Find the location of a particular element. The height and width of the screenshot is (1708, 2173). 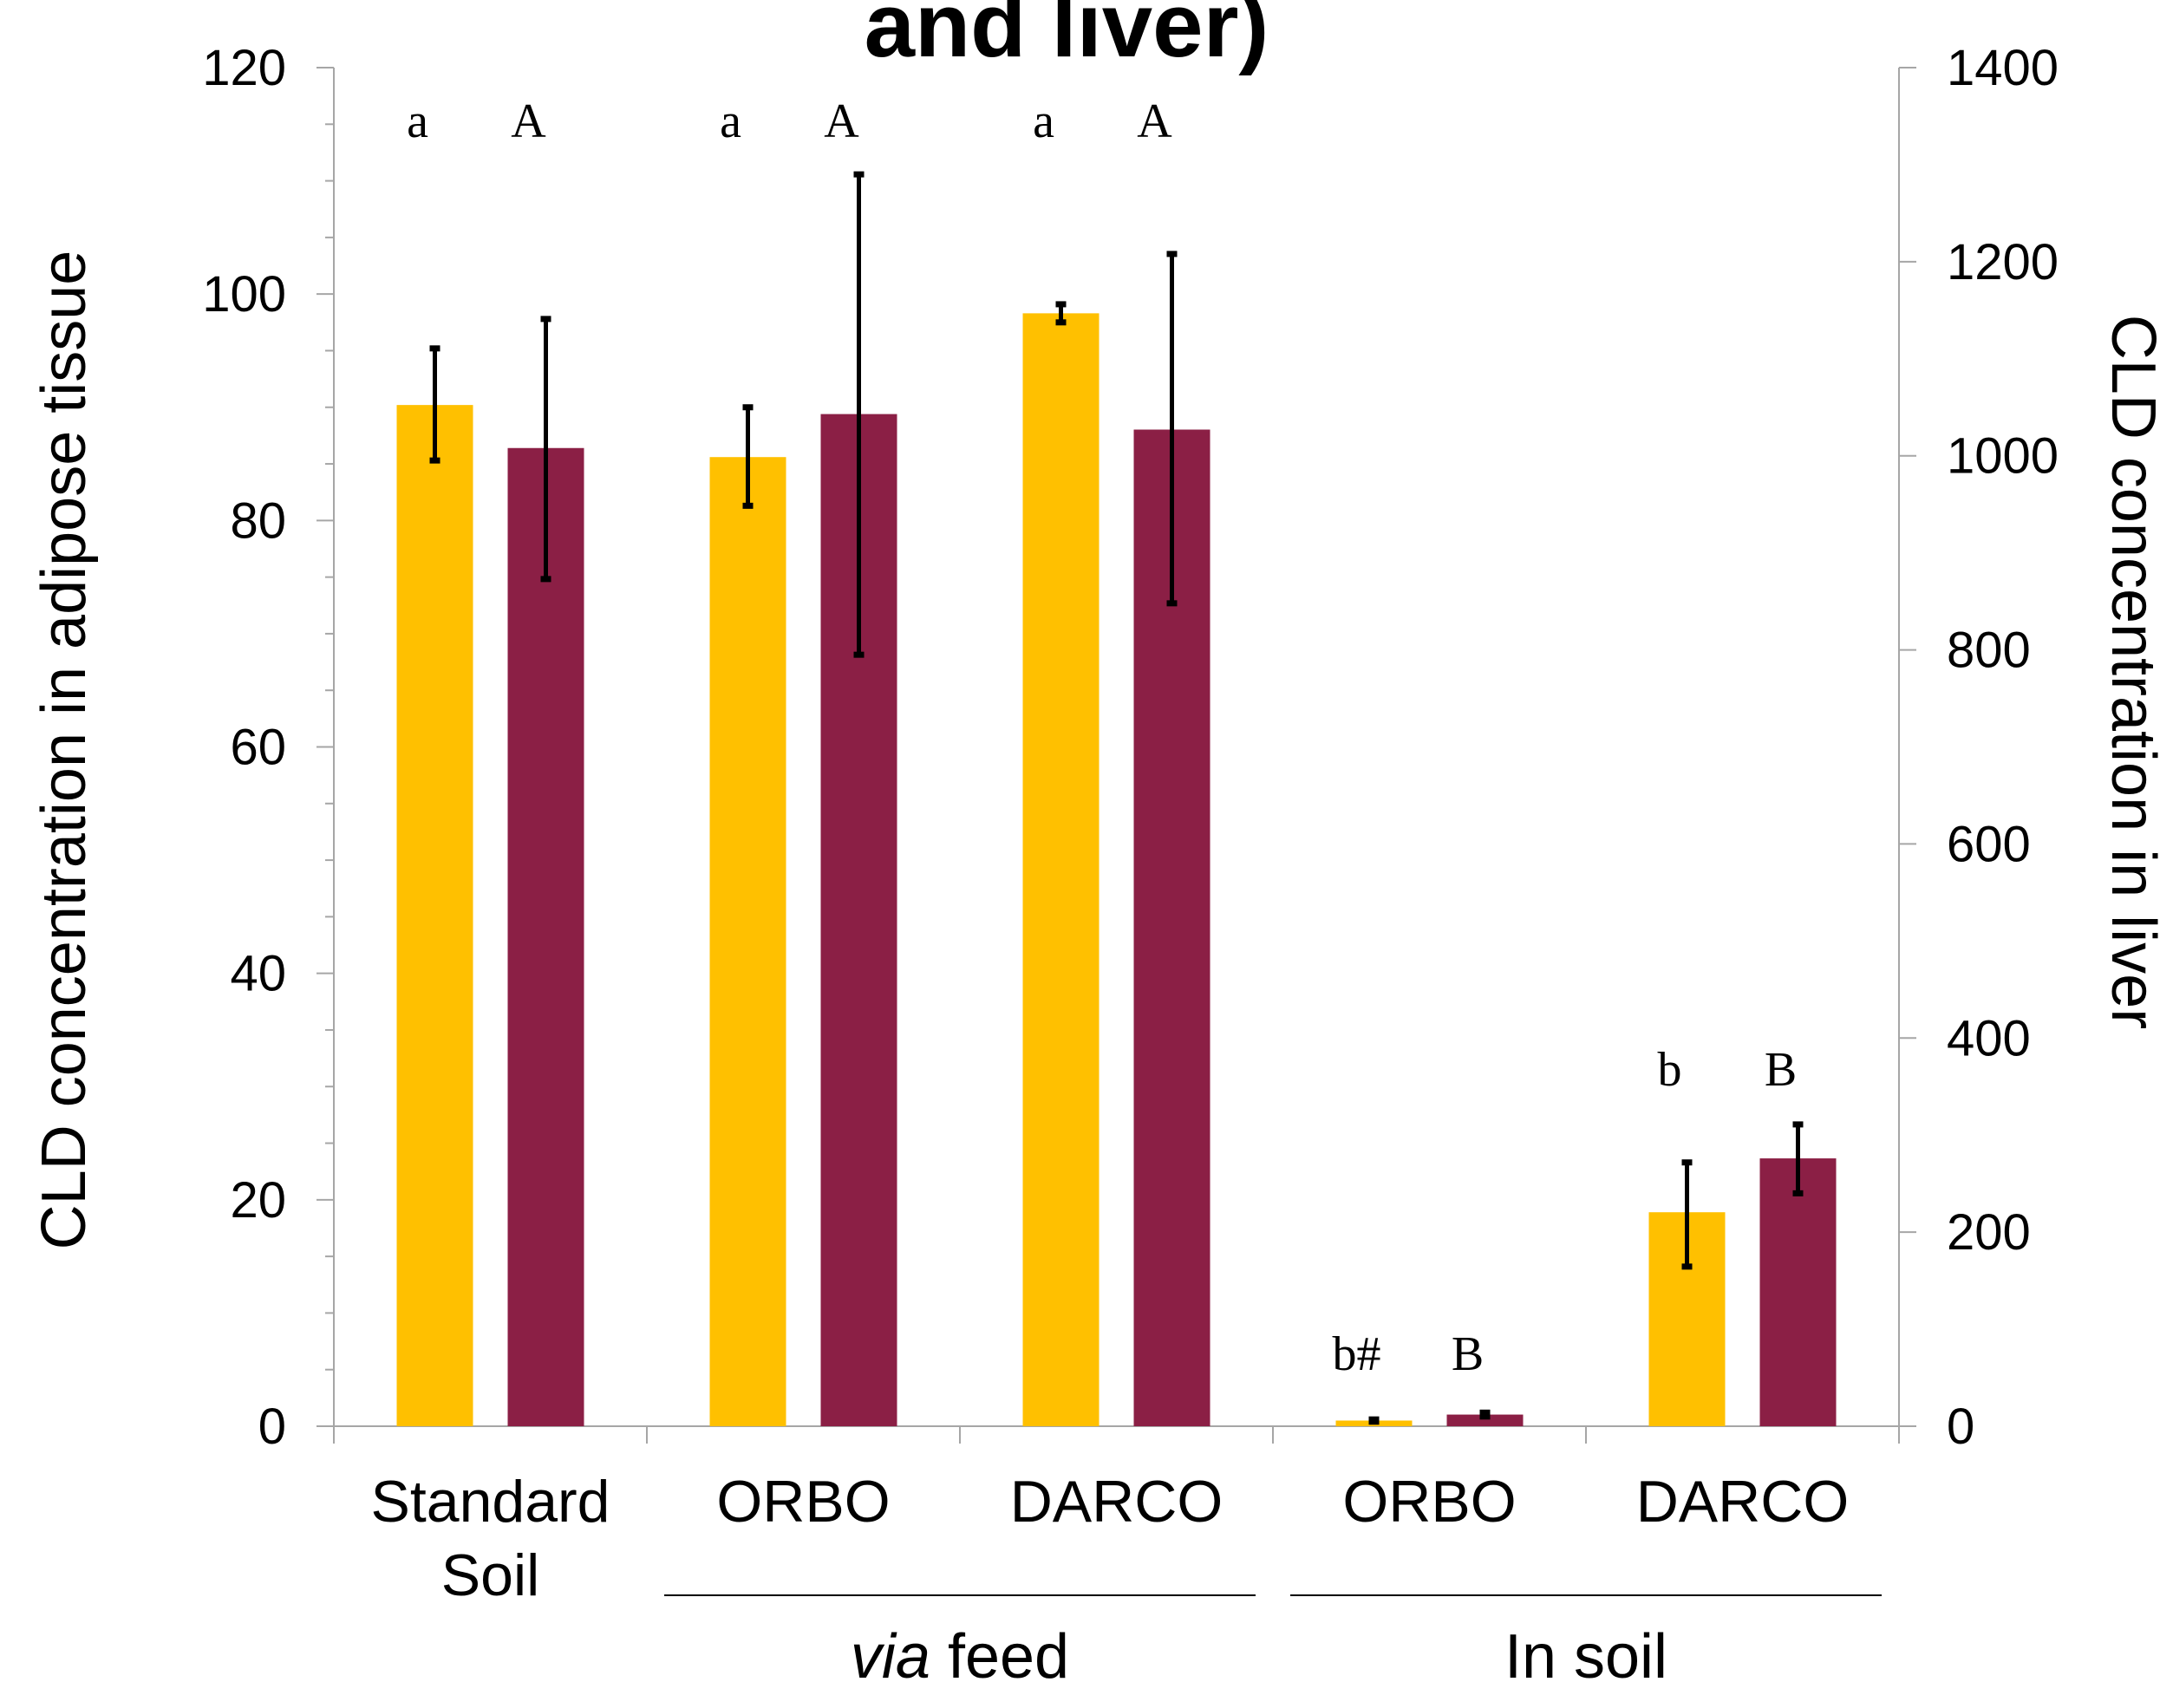

left-tick-label: 20 is located at coordinates (258, 1200).